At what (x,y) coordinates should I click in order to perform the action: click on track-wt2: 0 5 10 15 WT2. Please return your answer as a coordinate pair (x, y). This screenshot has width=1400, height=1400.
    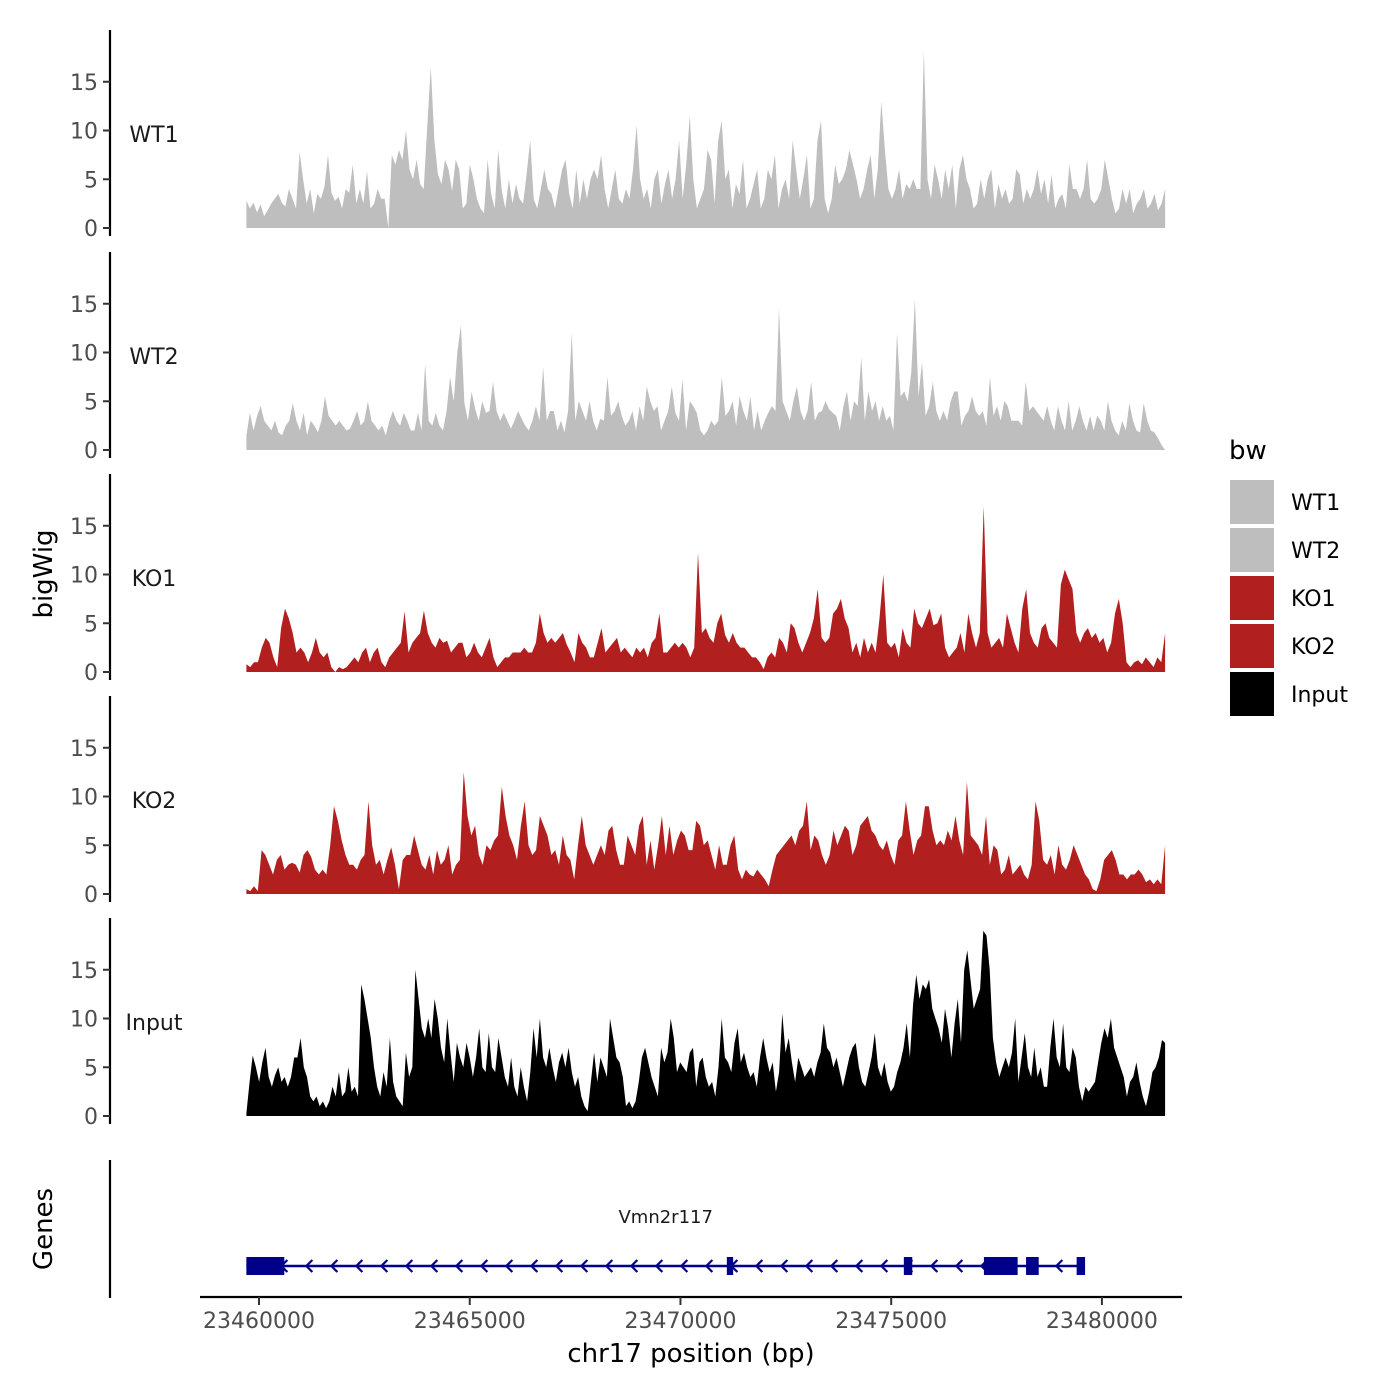
    Looking at the image, I should click on (618, 358).